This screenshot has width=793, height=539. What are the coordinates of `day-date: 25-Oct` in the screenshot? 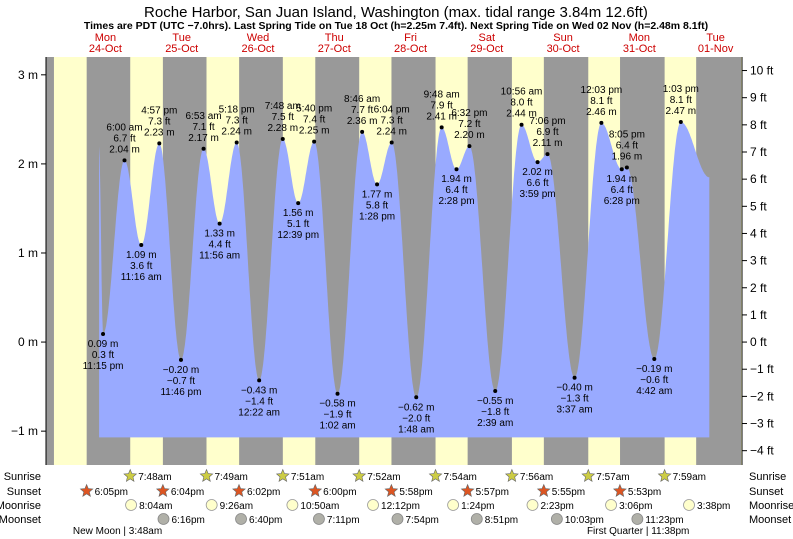 It's located at (181, 49).